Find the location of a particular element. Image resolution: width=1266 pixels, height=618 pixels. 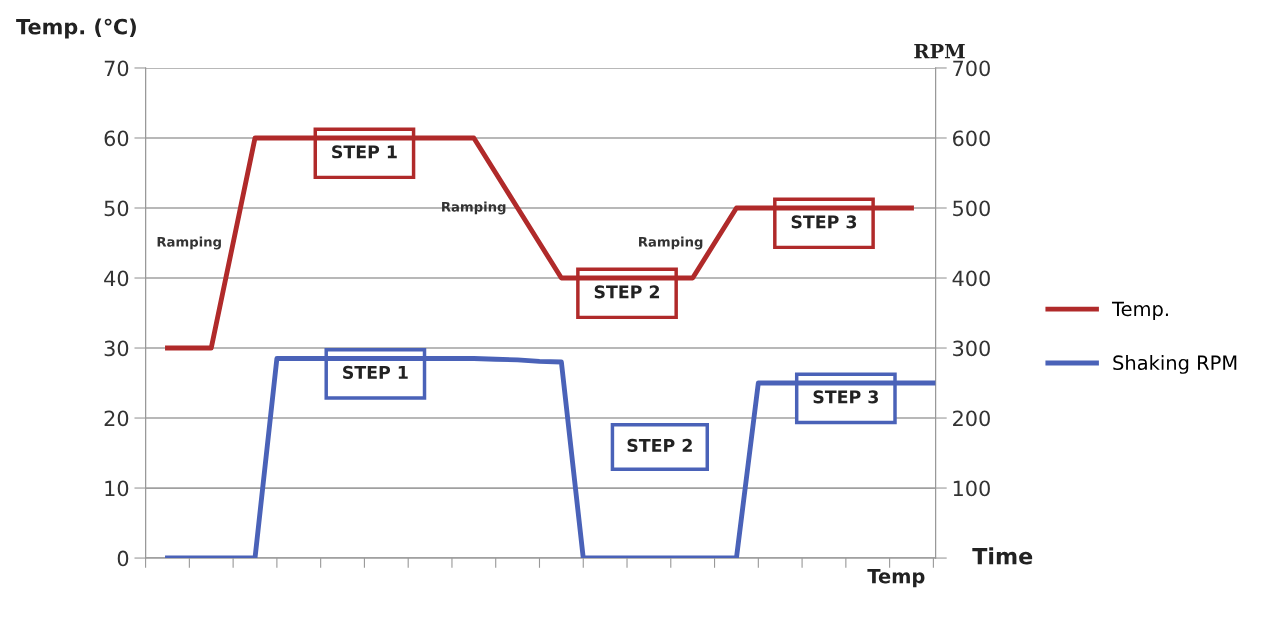

x-axis-title: Time is located at coordinates (1002, 556).